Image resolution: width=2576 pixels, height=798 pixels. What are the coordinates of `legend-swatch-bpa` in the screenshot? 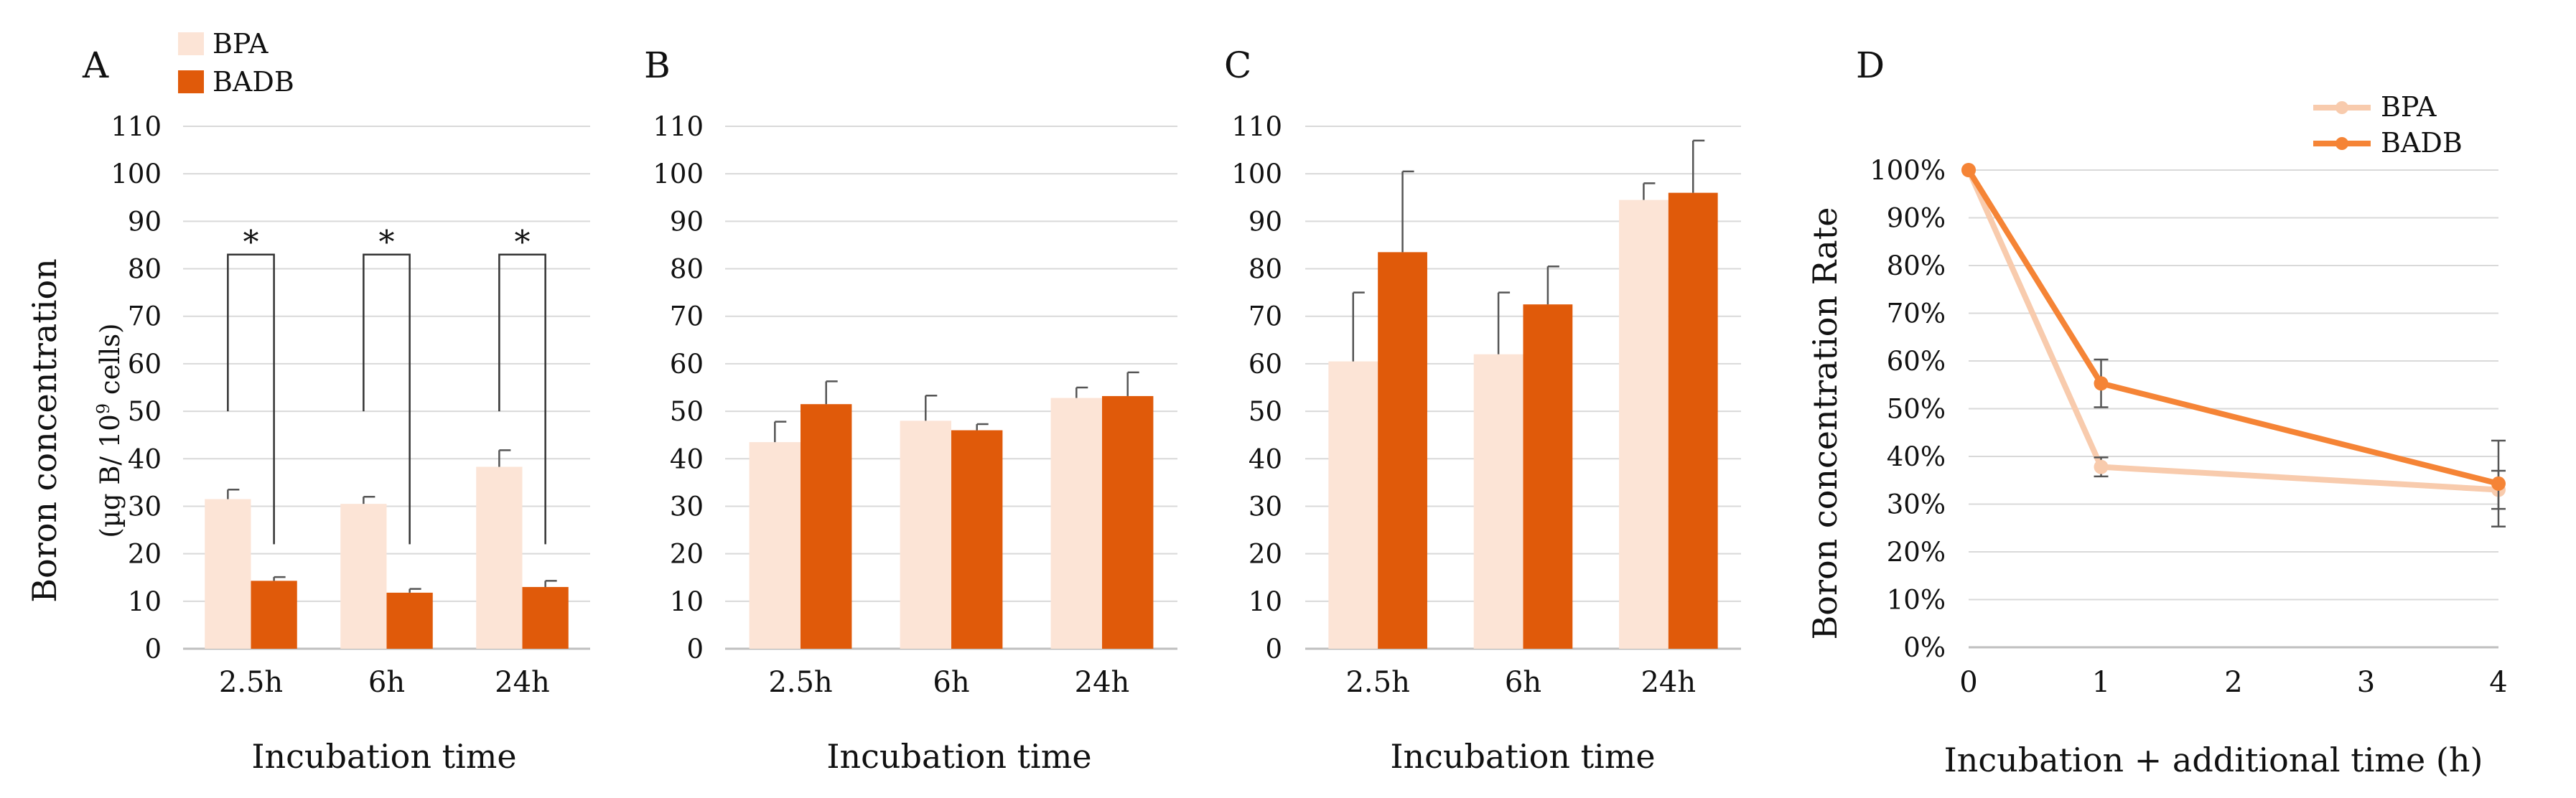 It's located at (191, 43).